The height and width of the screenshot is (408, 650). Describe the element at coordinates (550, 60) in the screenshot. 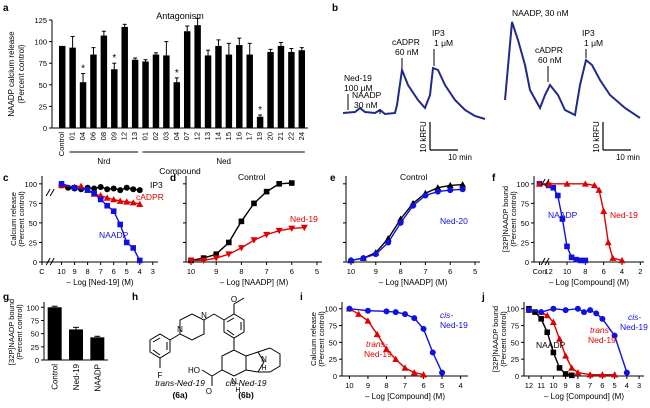

I see `annotation-text: 60 nM` at that location.